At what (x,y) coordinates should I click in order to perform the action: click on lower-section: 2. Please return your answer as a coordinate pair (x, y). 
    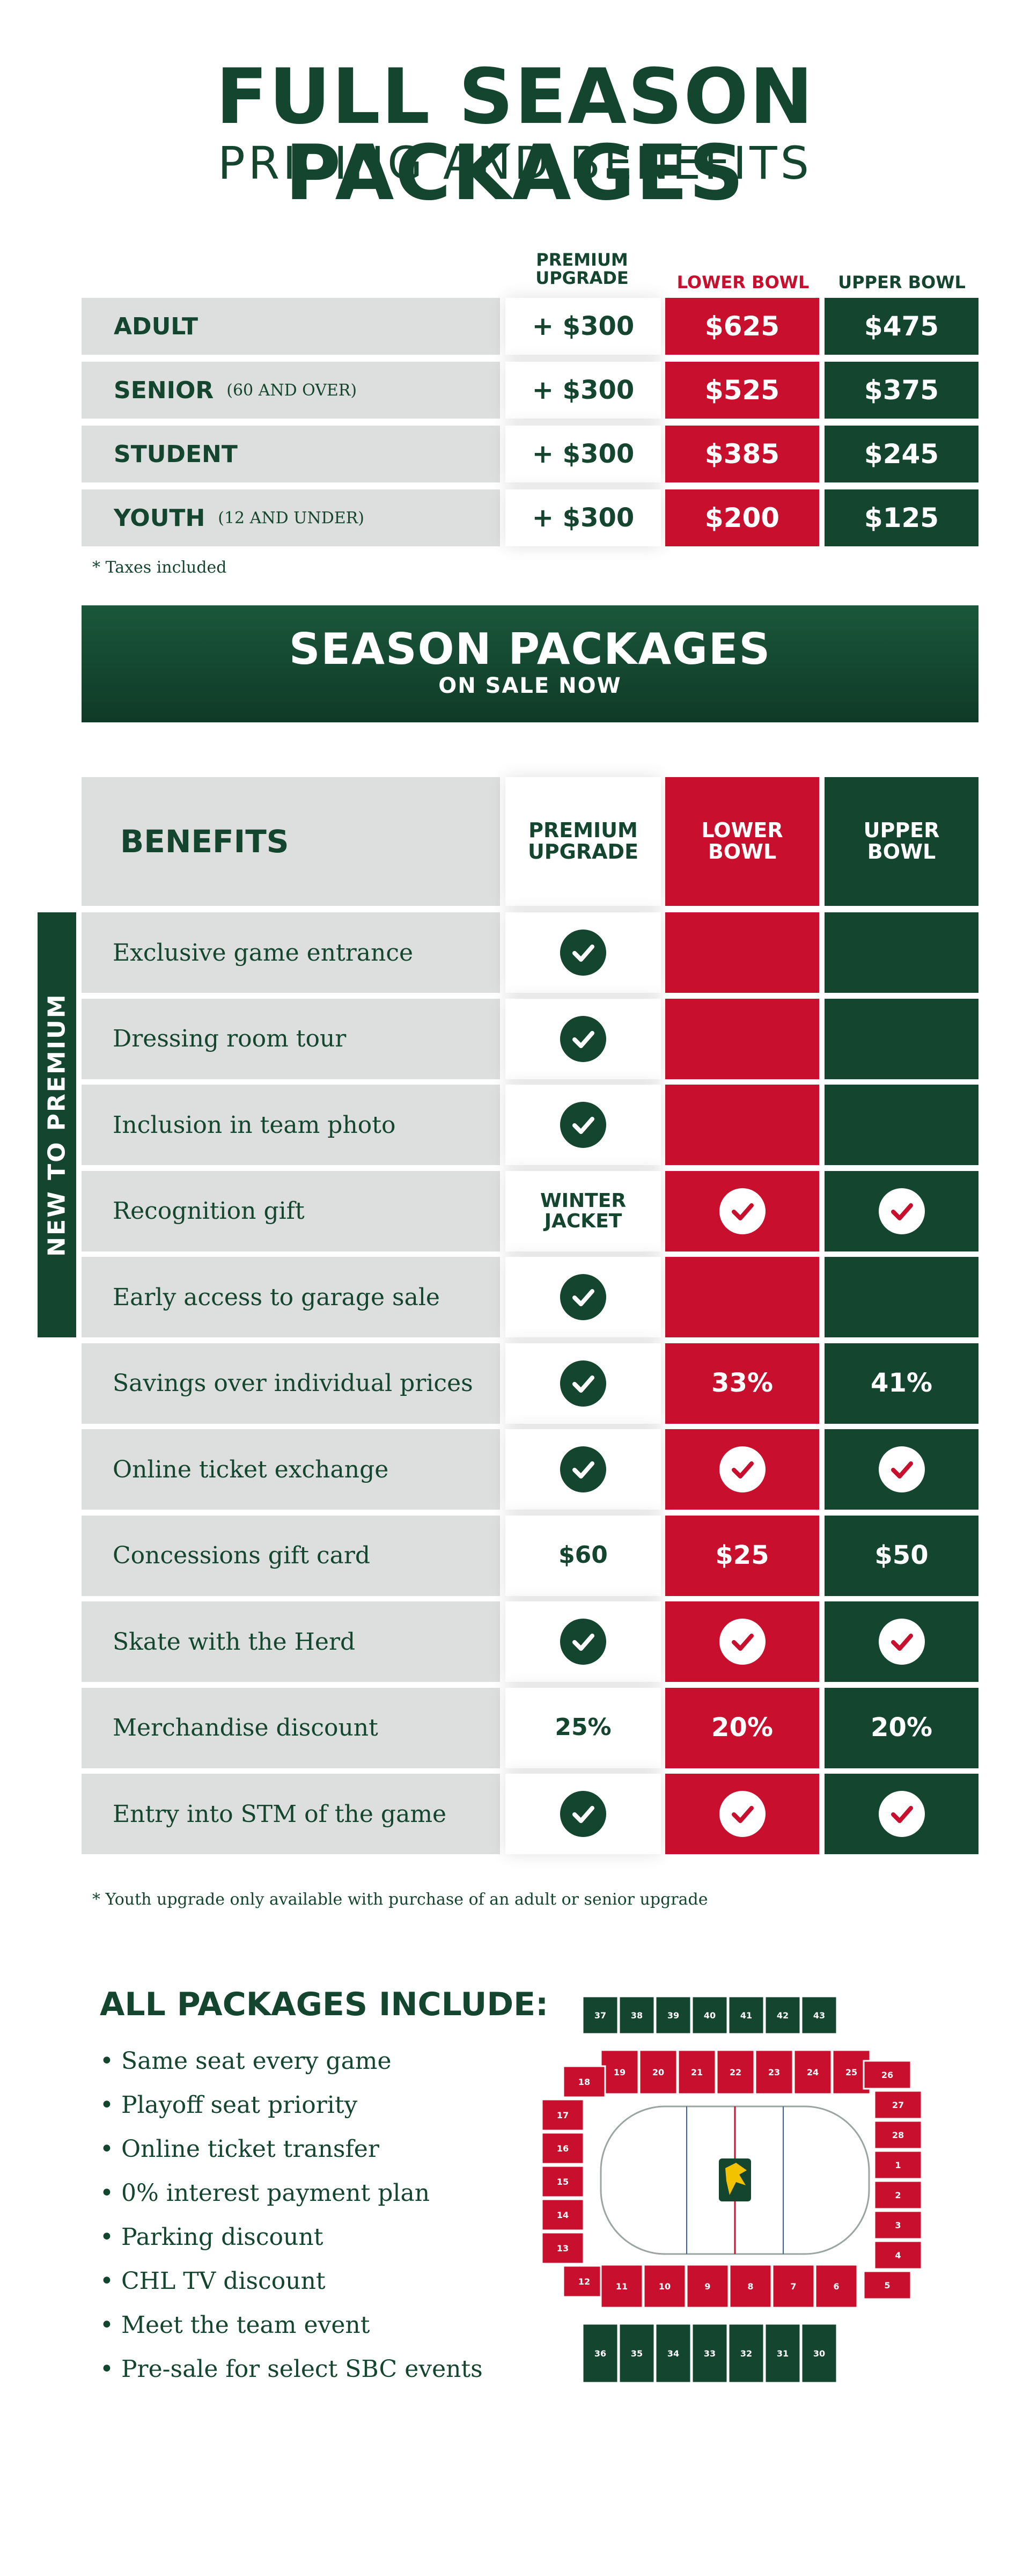
    Looking at the image, I should click on (898, 2195).